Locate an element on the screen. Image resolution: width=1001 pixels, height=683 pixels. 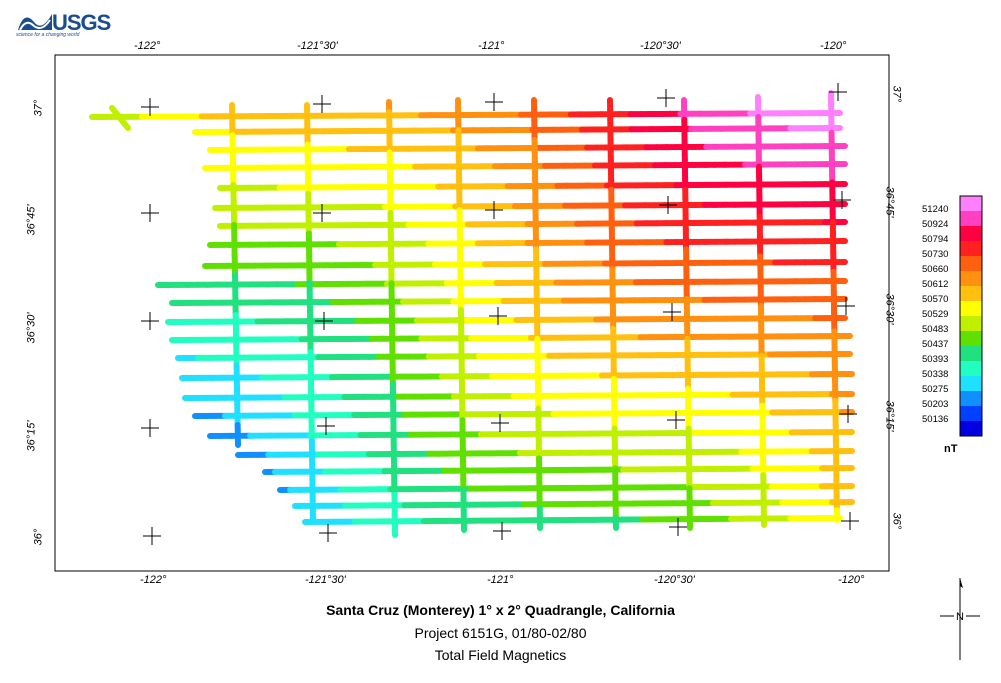
legend-value: 51240 is located at coordinates (935, 209).